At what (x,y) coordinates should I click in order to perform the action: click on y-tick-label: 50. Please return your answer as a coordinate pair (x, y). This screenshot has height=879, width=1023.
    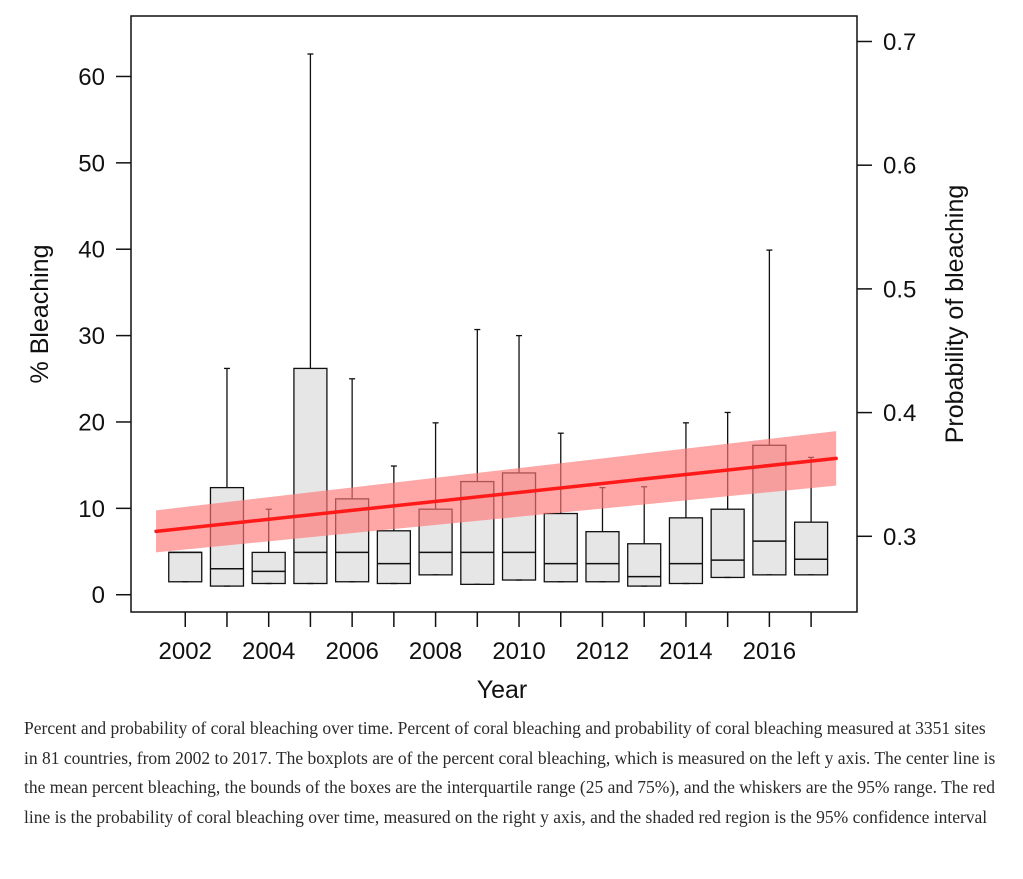
    Looking at the image, I should click on (91, 163).